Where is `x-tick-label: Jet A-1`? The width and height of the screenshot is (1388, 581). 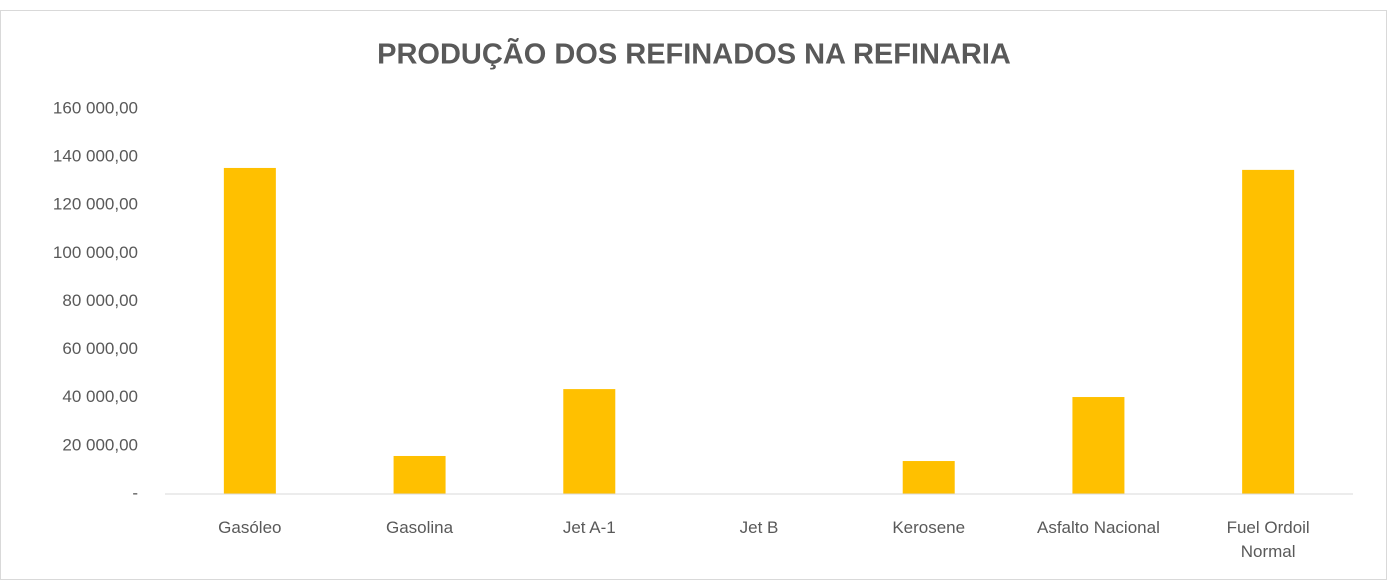
x-tick-label: Jet A-1 is located at coordinates (589, 527).